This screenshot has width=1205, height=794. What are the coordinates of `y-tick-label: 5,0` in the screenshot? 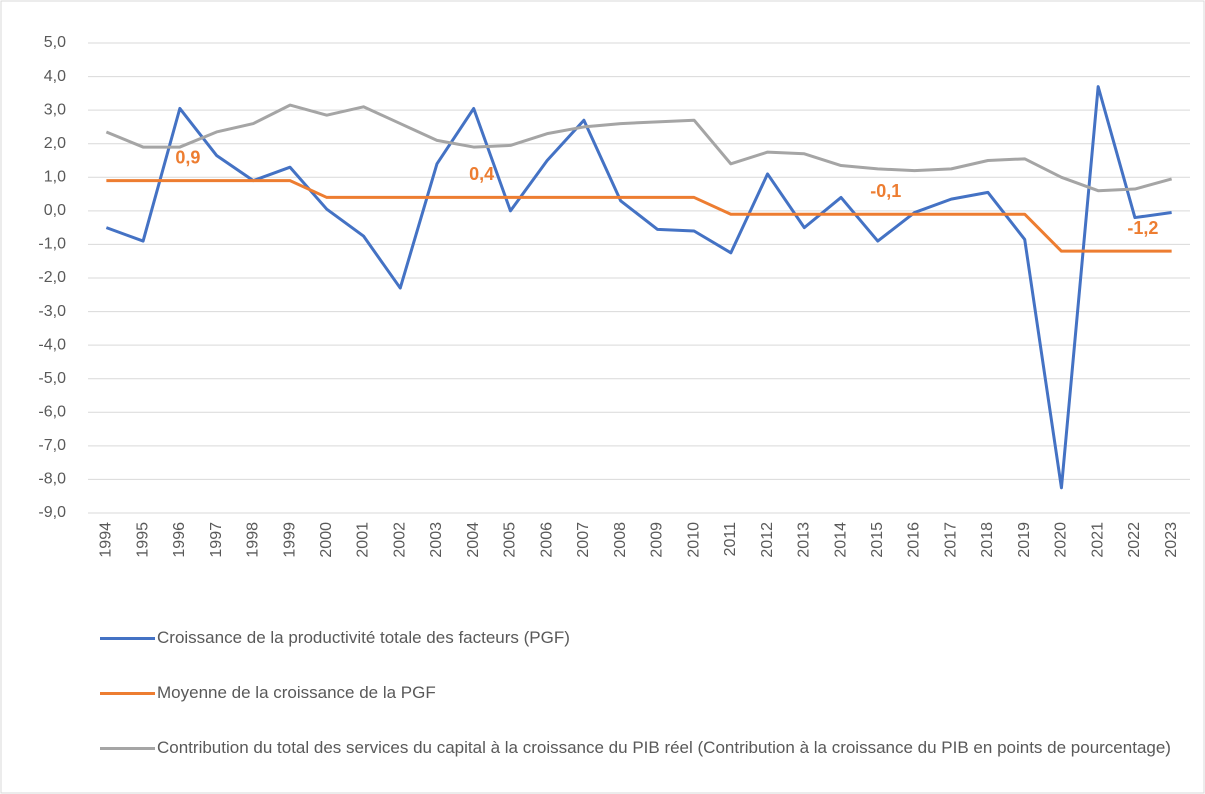 It's located at (55, 42).